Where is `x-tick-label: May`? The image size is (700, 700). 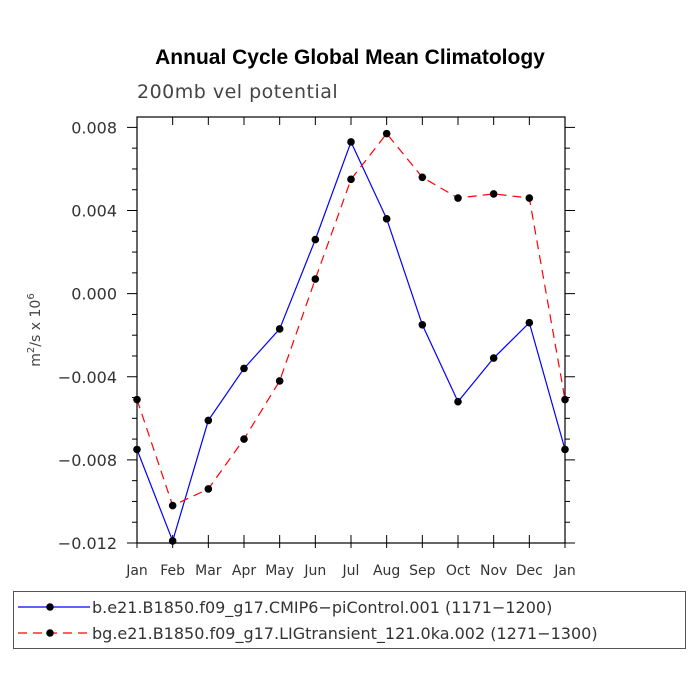
x-tick-label: May is located at coordinates (279, 571).